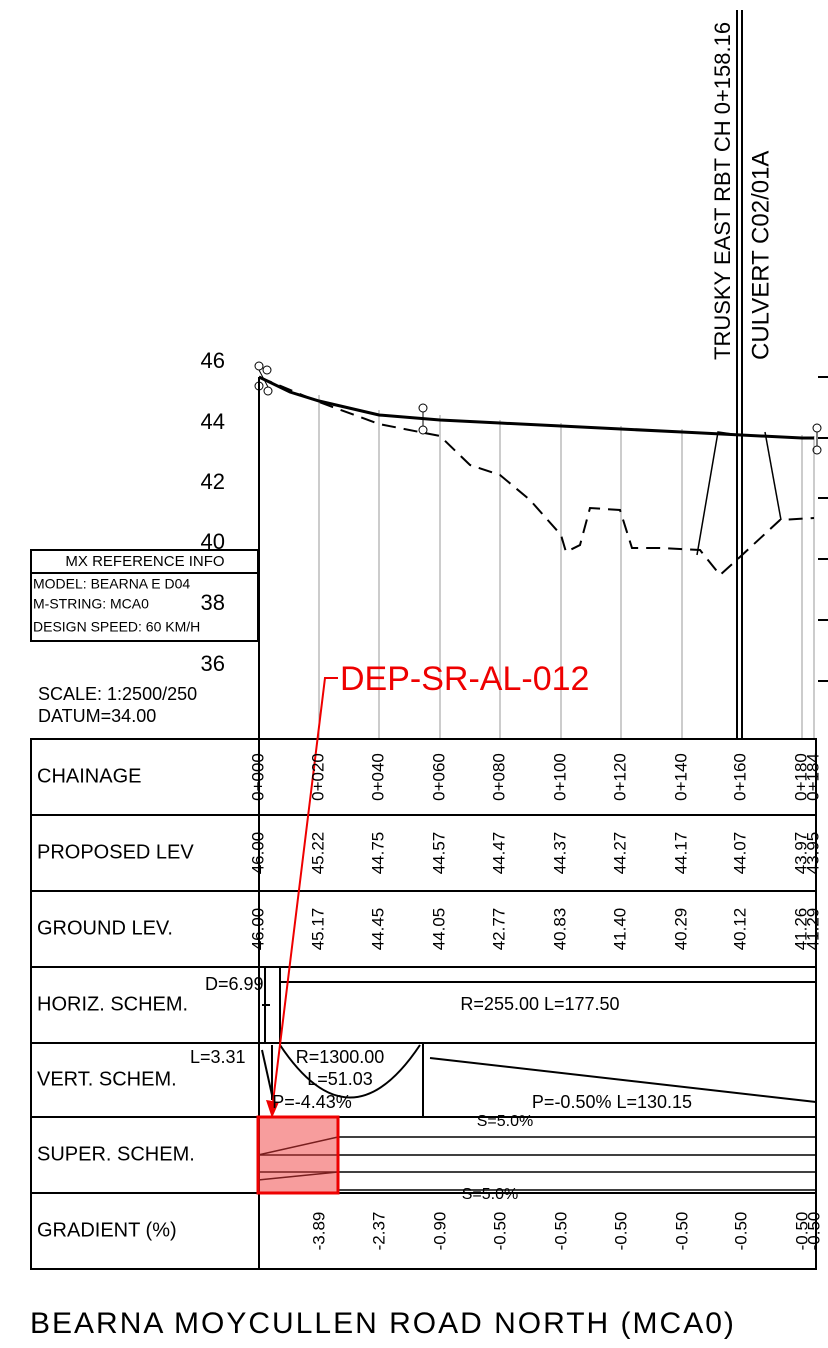 The width and height of the screenshot is (828, 1348). I want to click on row-label: GRADIENT (%), so click(107, 1230).